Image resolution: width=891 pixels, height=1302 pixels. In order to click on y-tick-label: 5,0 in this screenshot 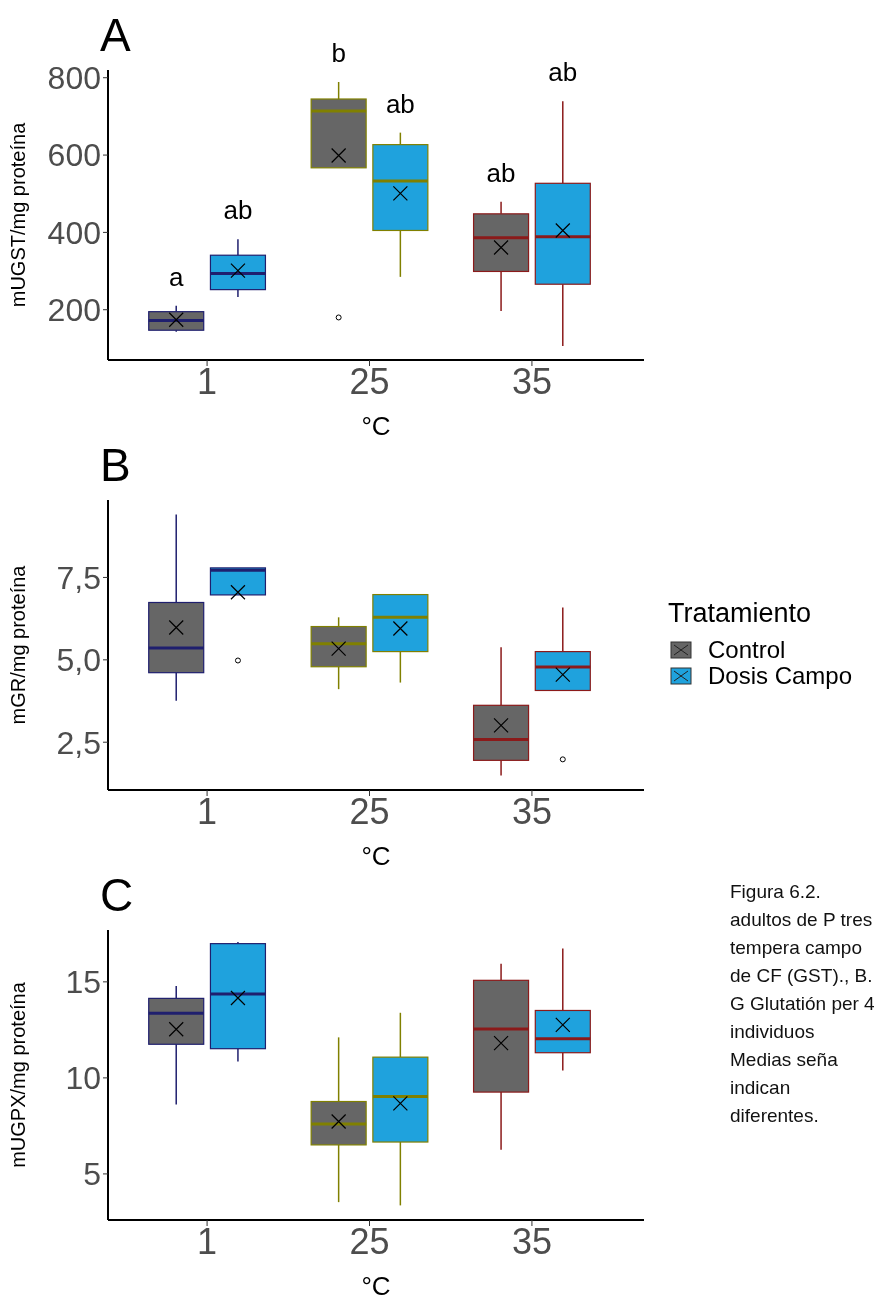, I will do `click(78, 660)`.